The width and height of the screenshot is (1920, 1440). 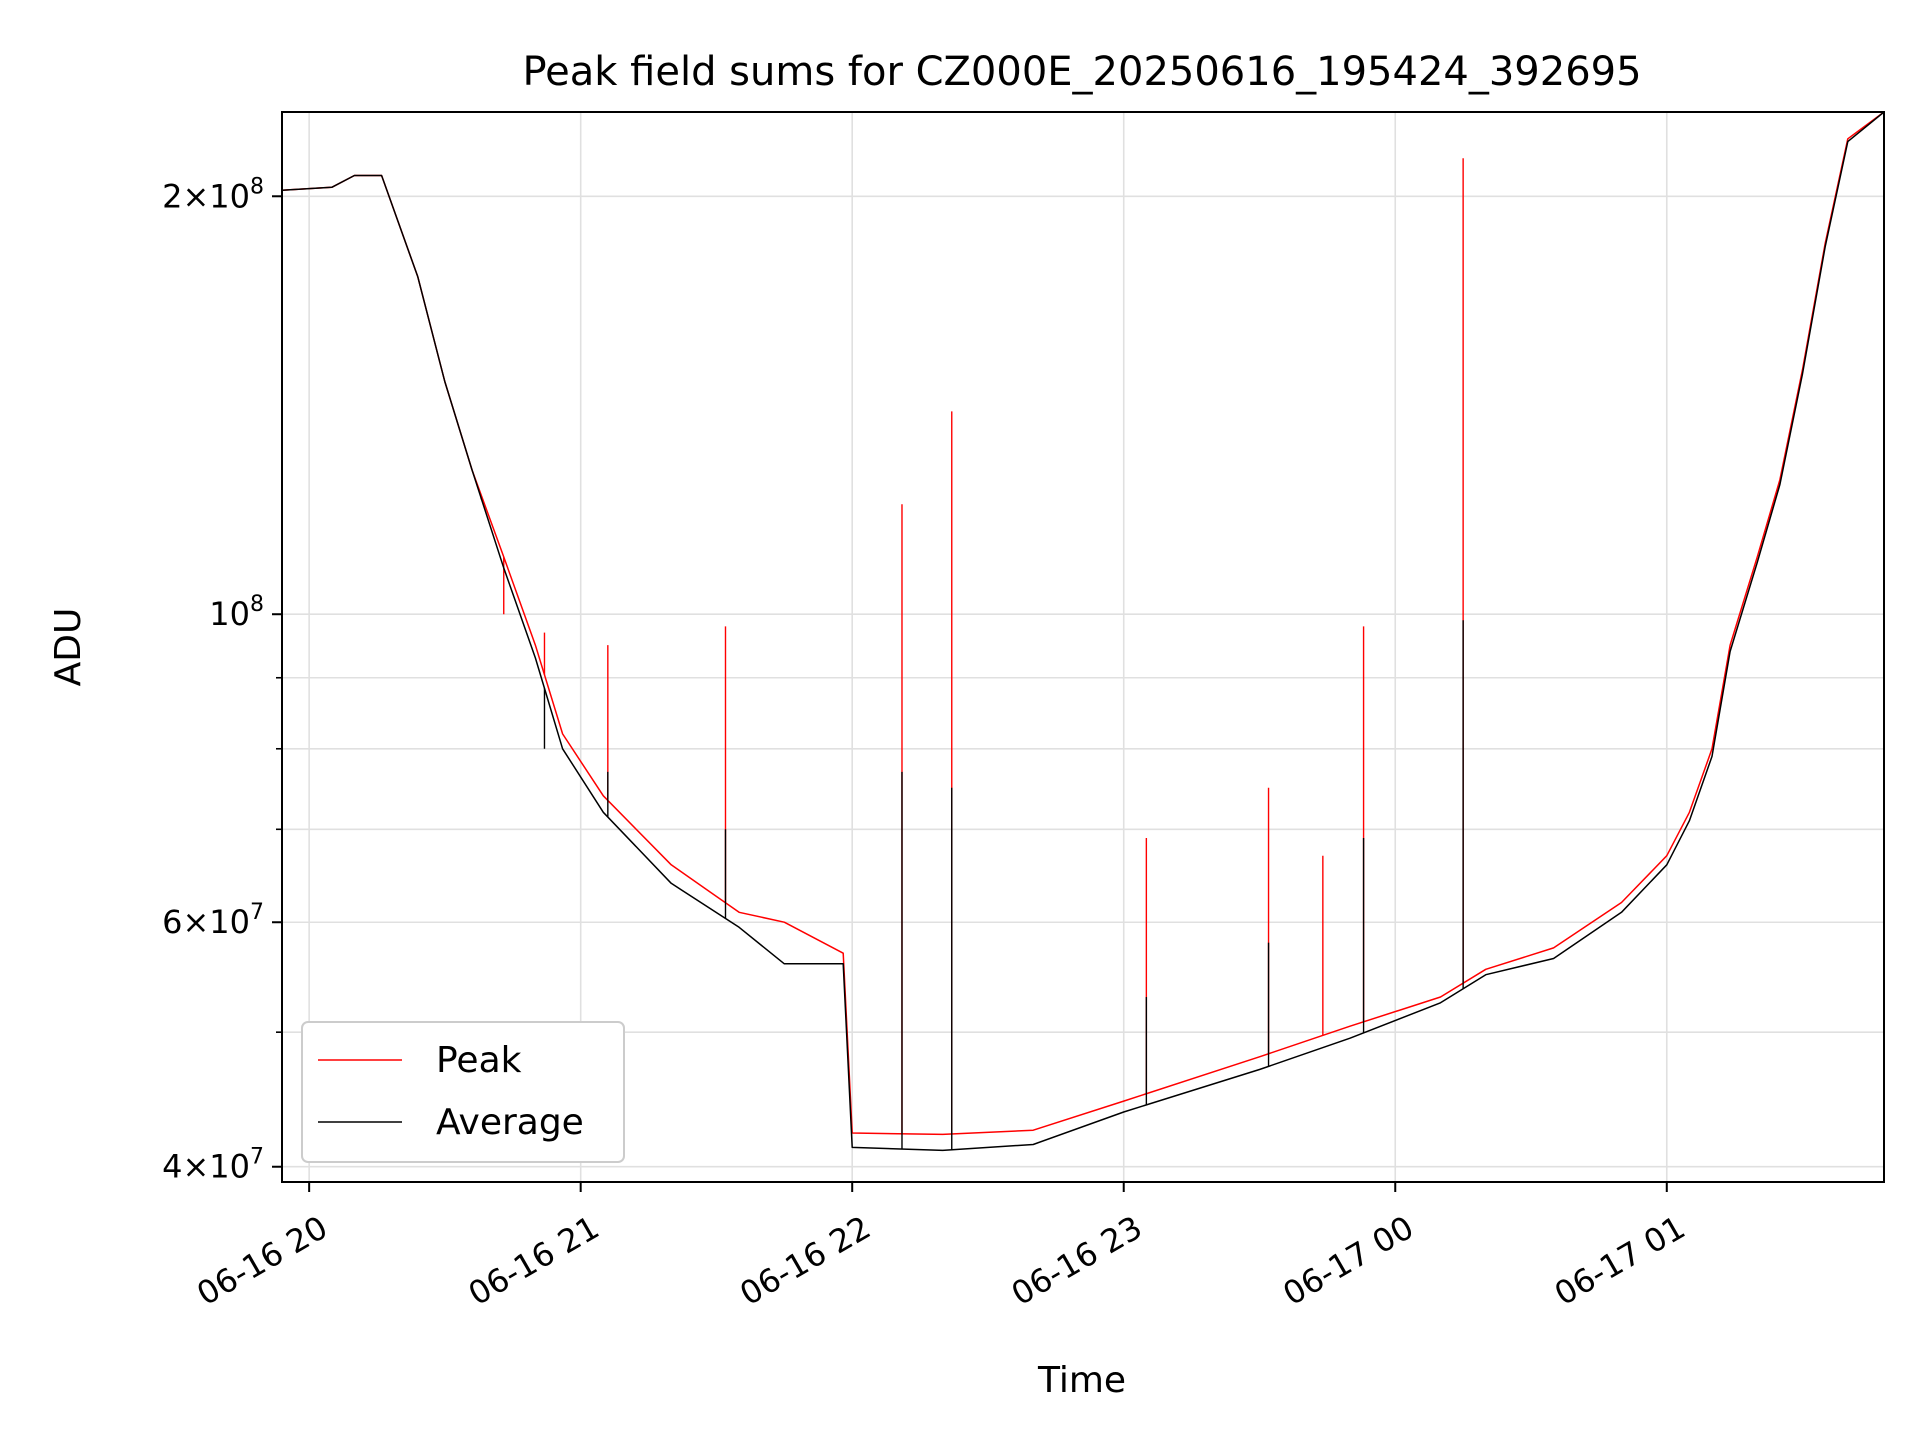 I want to click on y-tick-label: 6×107, so click(x=213, y=920).